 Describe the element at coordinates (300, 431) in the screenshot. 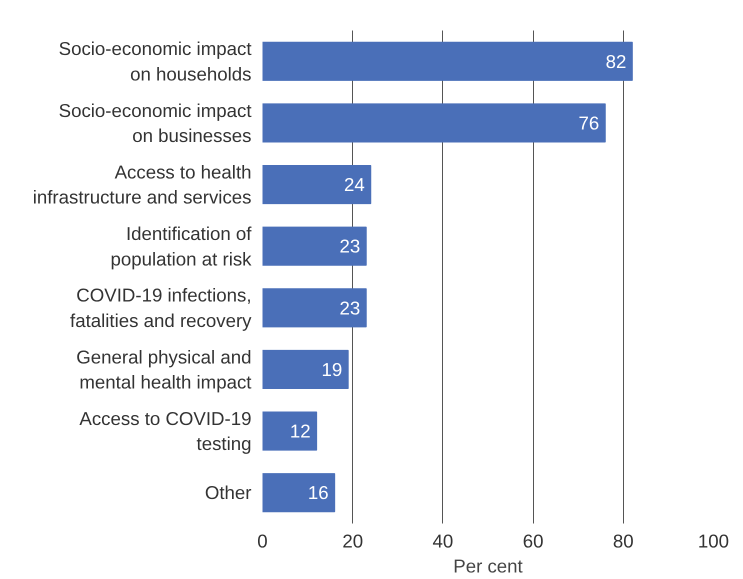

I see `data-label: 12` at that location.